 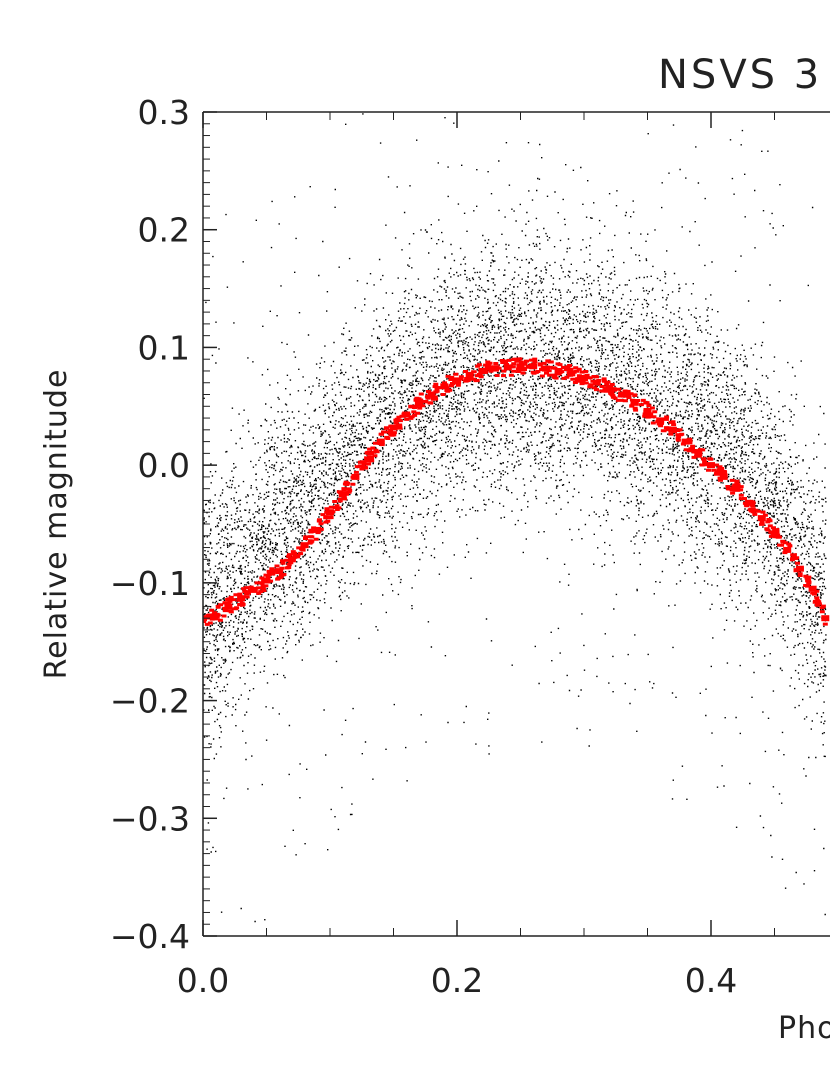 I want to click on y-tick-label: −0.2, so click(x=150, y=701).